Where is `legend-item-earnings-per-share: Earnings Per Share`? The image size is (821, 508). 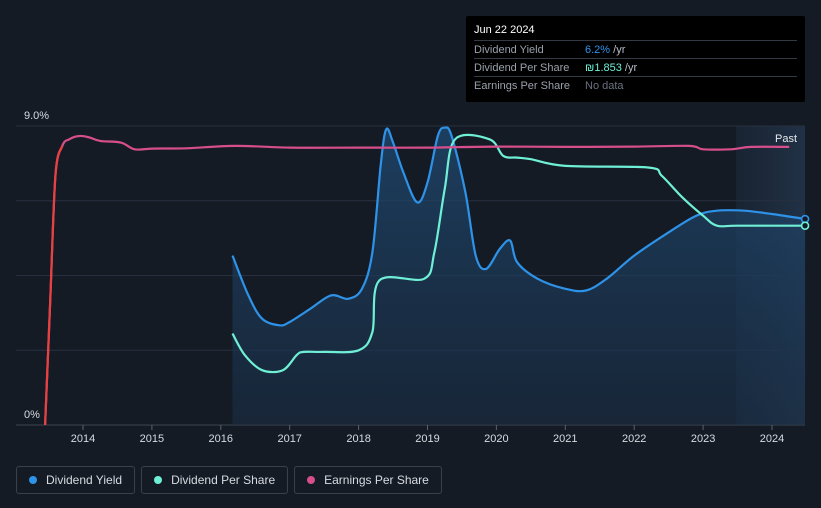 legend-item-earnings-per-share: Earnings Per Share is located at coordinates (368, 480).